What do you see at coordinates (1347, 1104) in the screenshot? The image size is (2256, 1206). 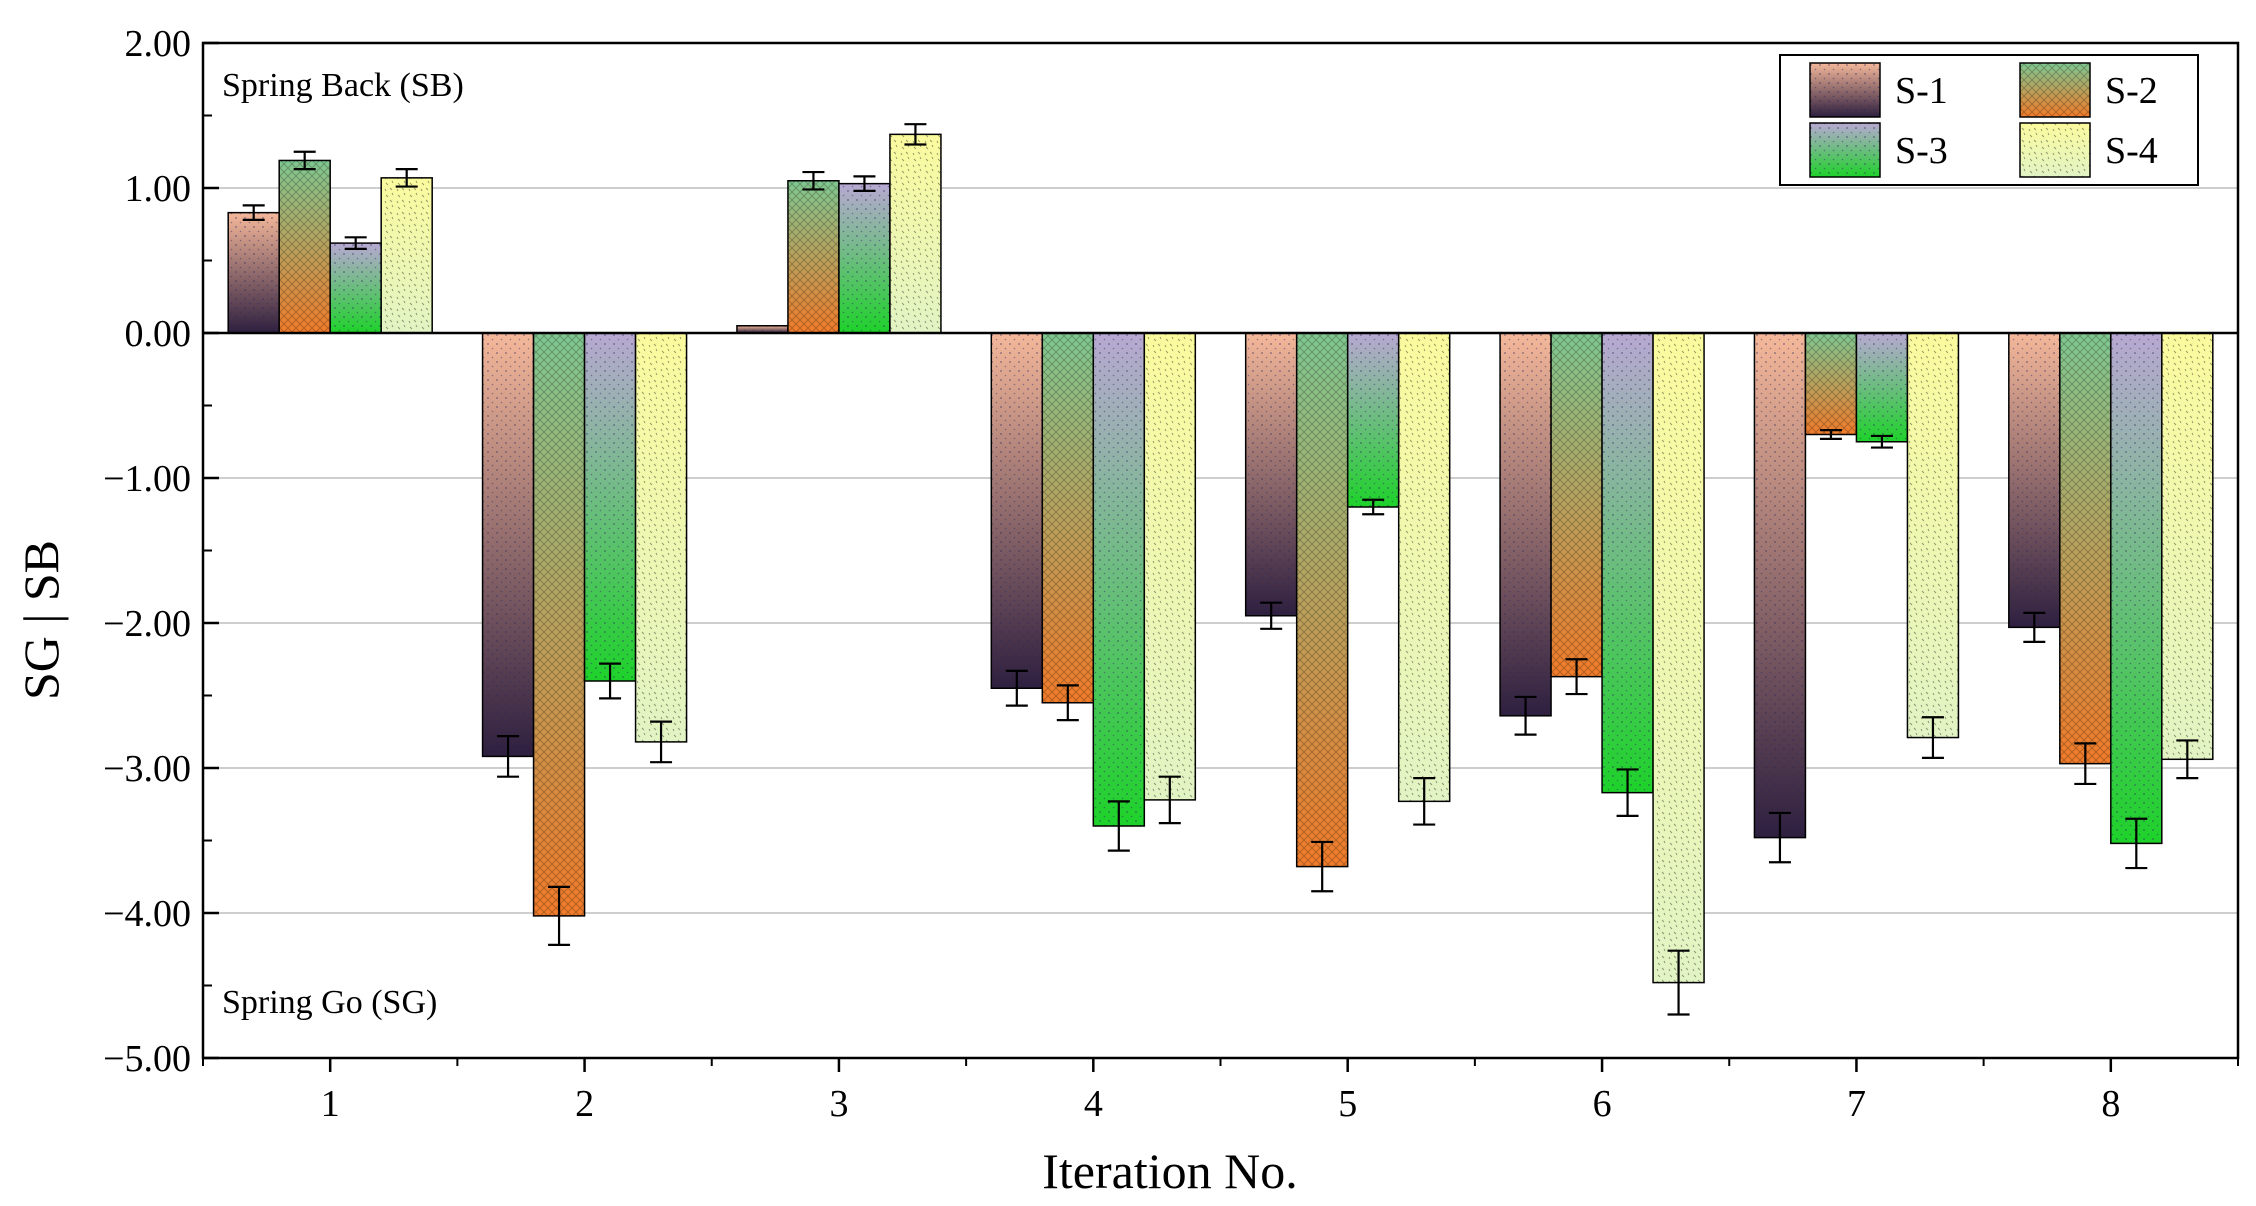 I see `x-tick-label: 5` at bounding box center [1347, 1104].